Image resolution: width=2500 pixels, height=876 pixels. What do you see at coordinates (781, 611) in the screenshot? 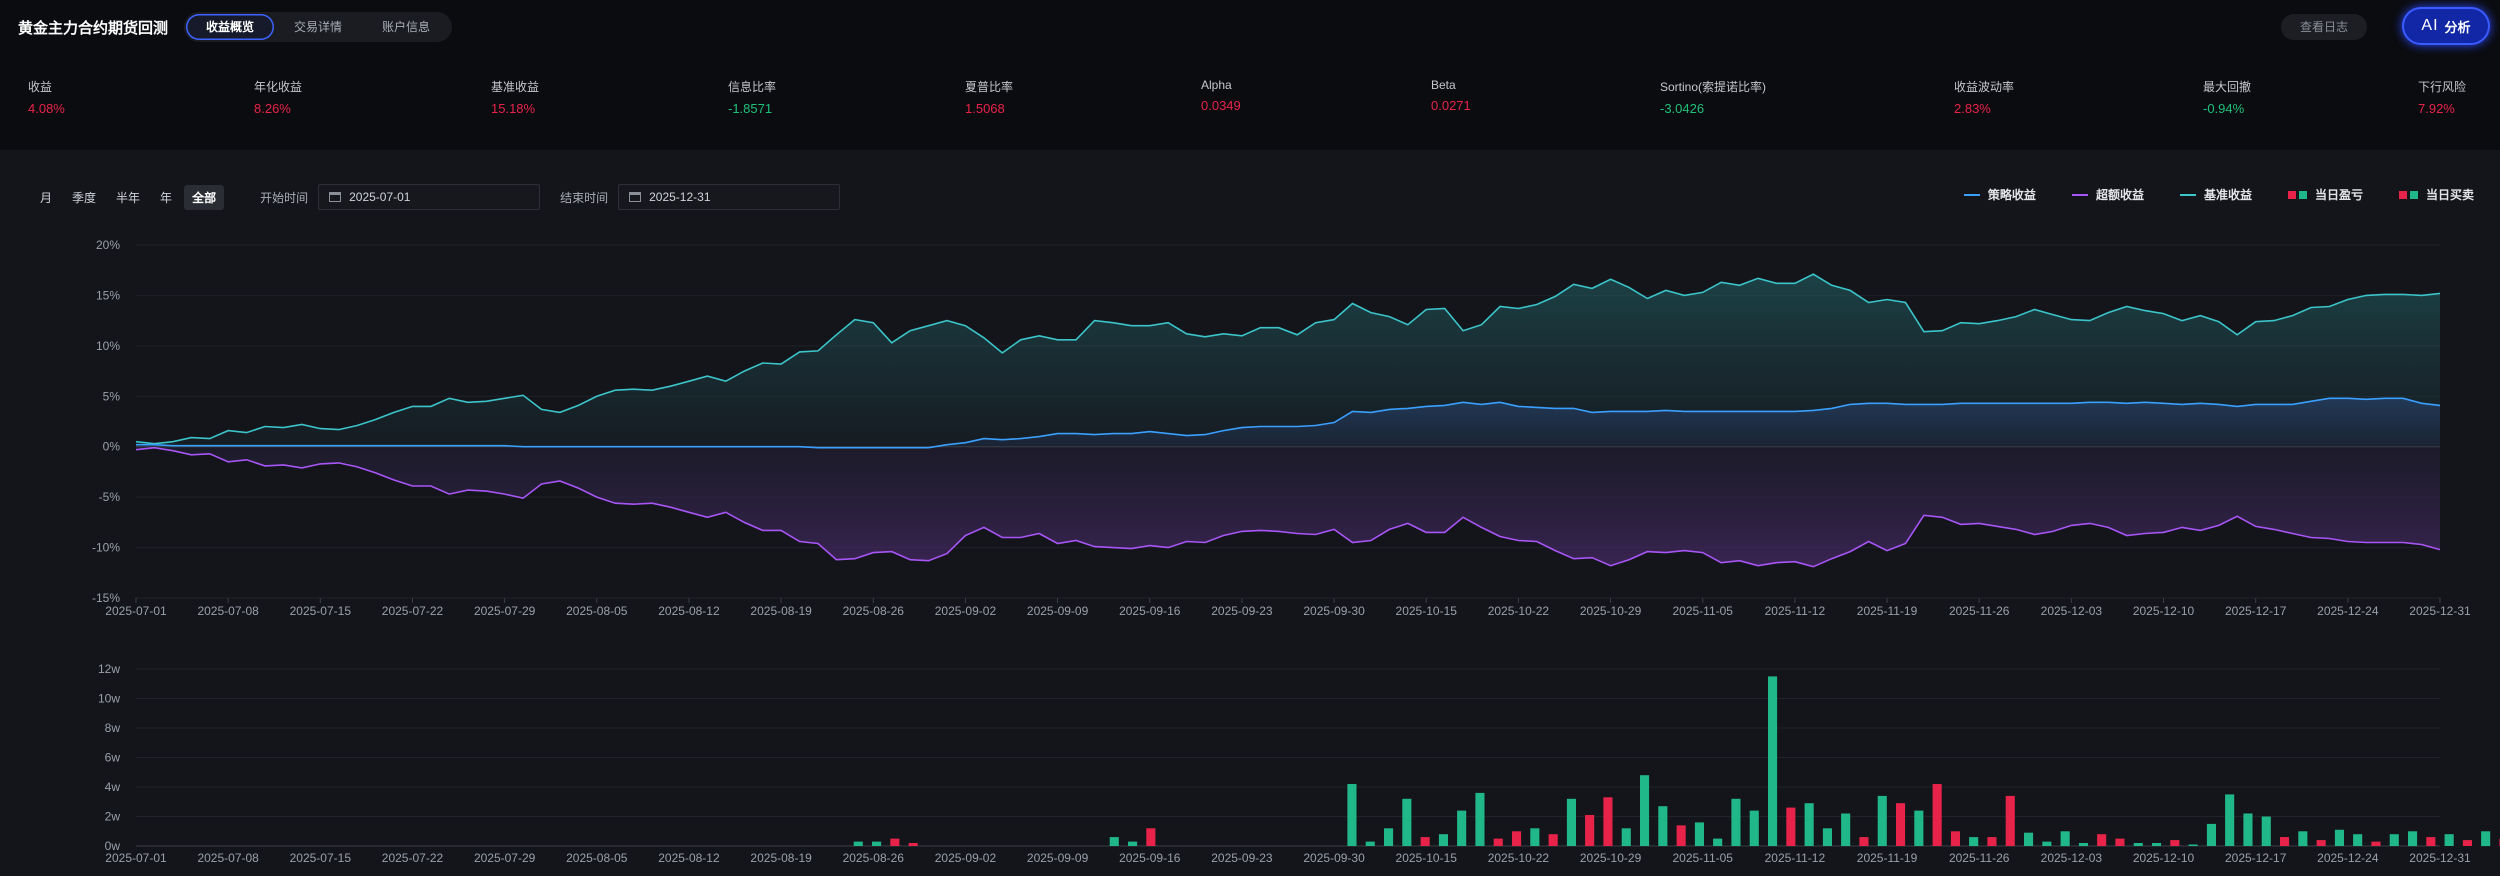
I see `x-tick-label: 2025-08-19` at bounding box center [781, 611].